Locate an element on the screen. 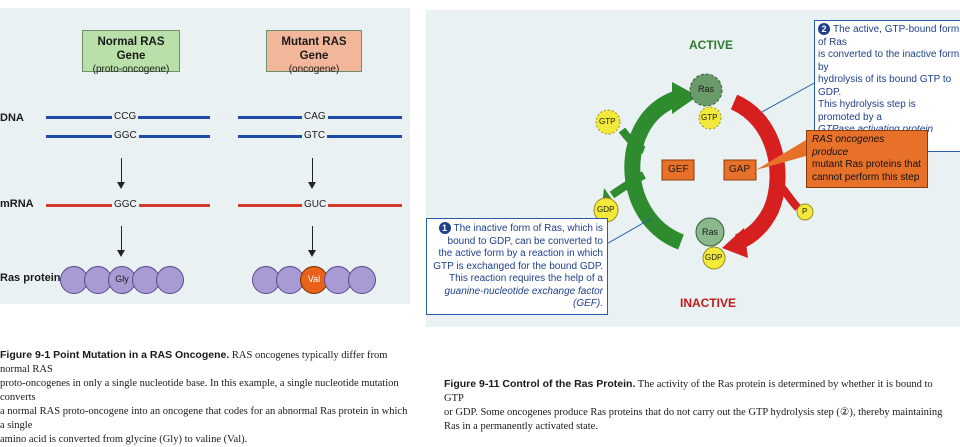 The height and width of the screenshot is (447, 960). callout-1-line-4: GTP is exchanged for the bound GDP. is located at coordinates (518, 266).